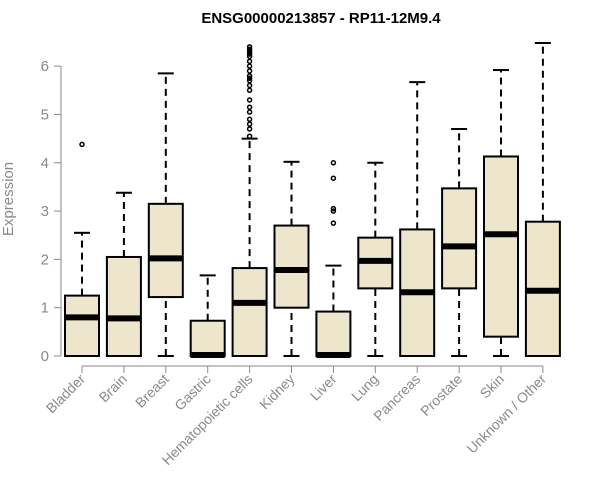  Describe the element at coordinates (277, 392) in the screenshot. I see `x-tick-label: Kidney` at that location.